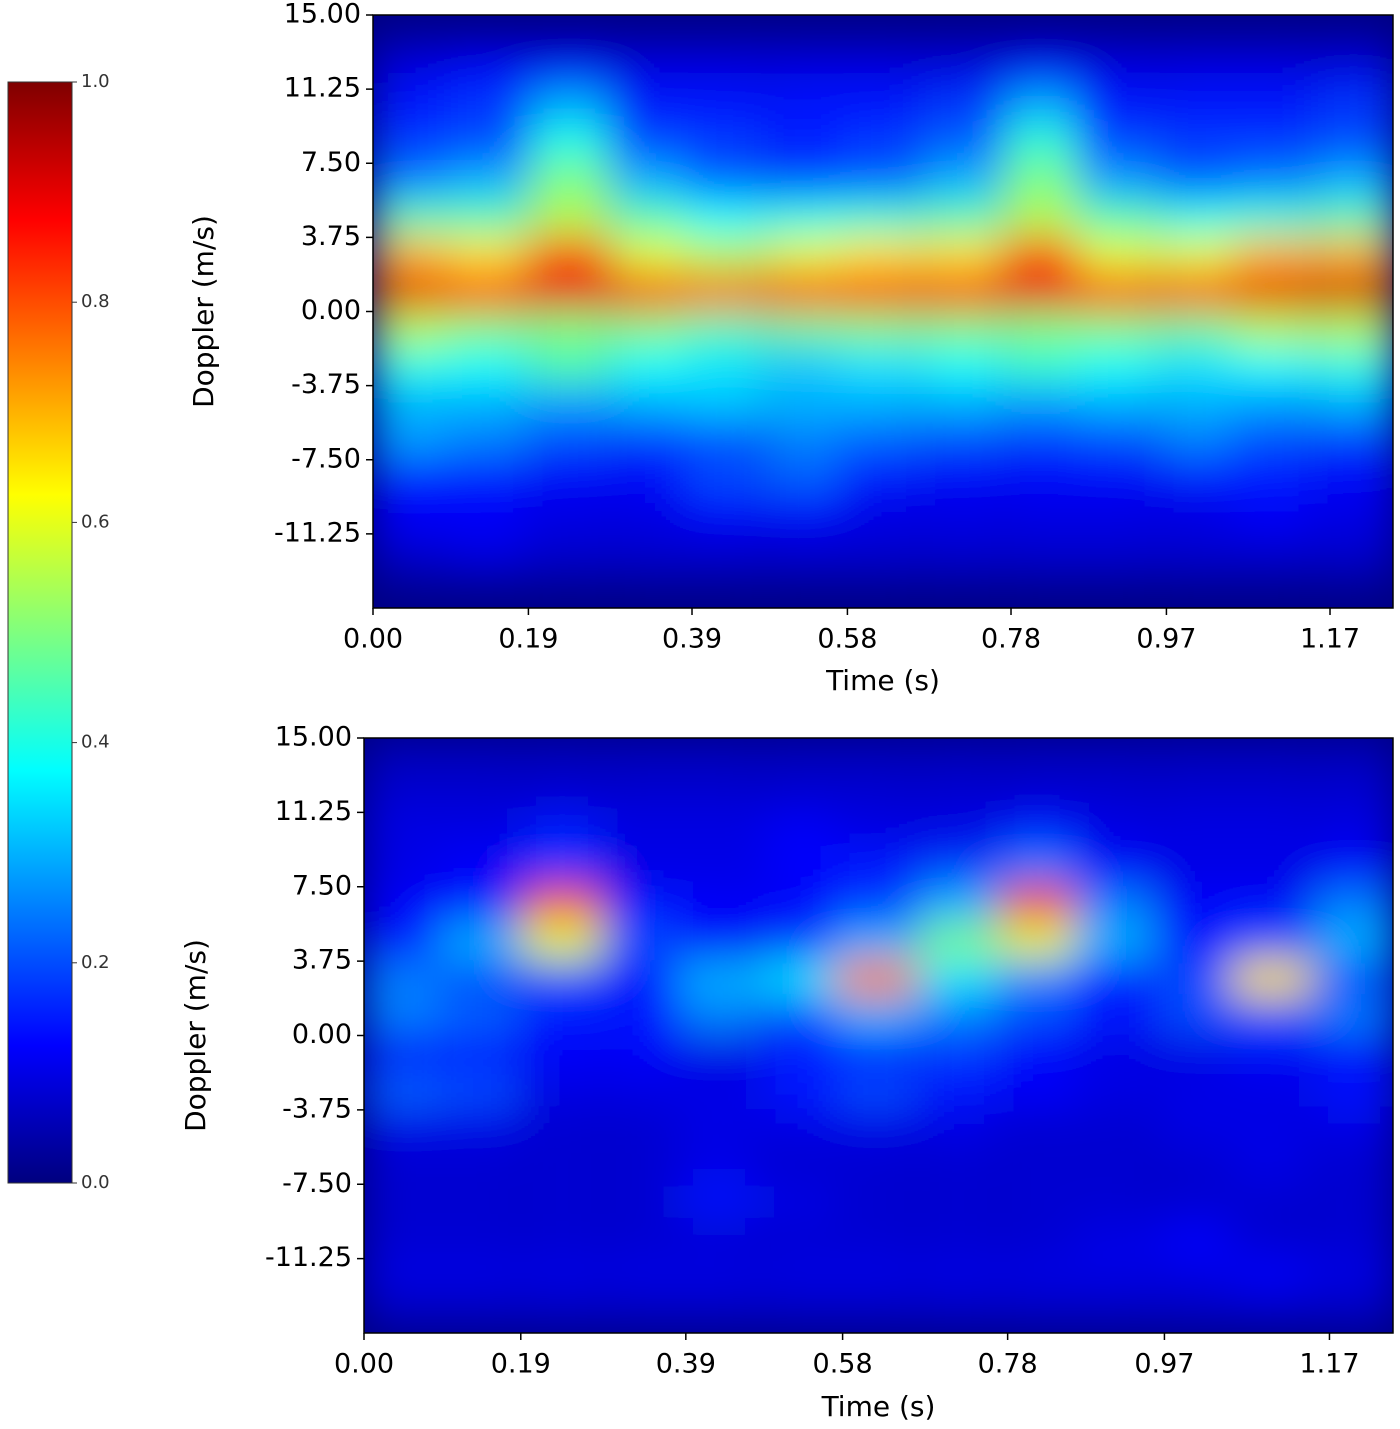 The width and height of the screenshot is (1400, 1429). Describe the element at coordinates (1330, 639) in the screenshot. I see `x-tick-label: 1.17` at that location.